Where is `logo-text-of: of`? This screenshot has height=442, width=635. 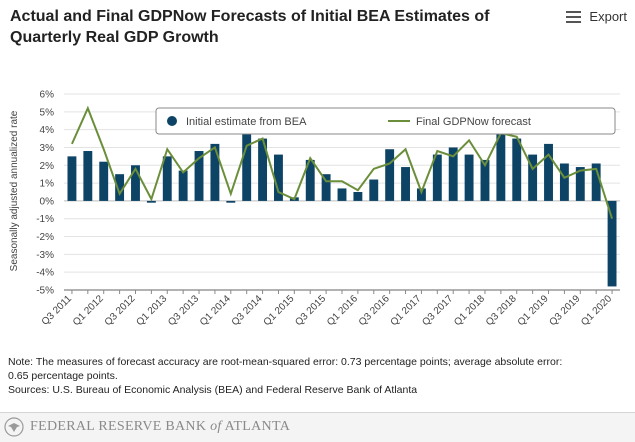 logo-text-of: of is located at coordinates (216, 426).